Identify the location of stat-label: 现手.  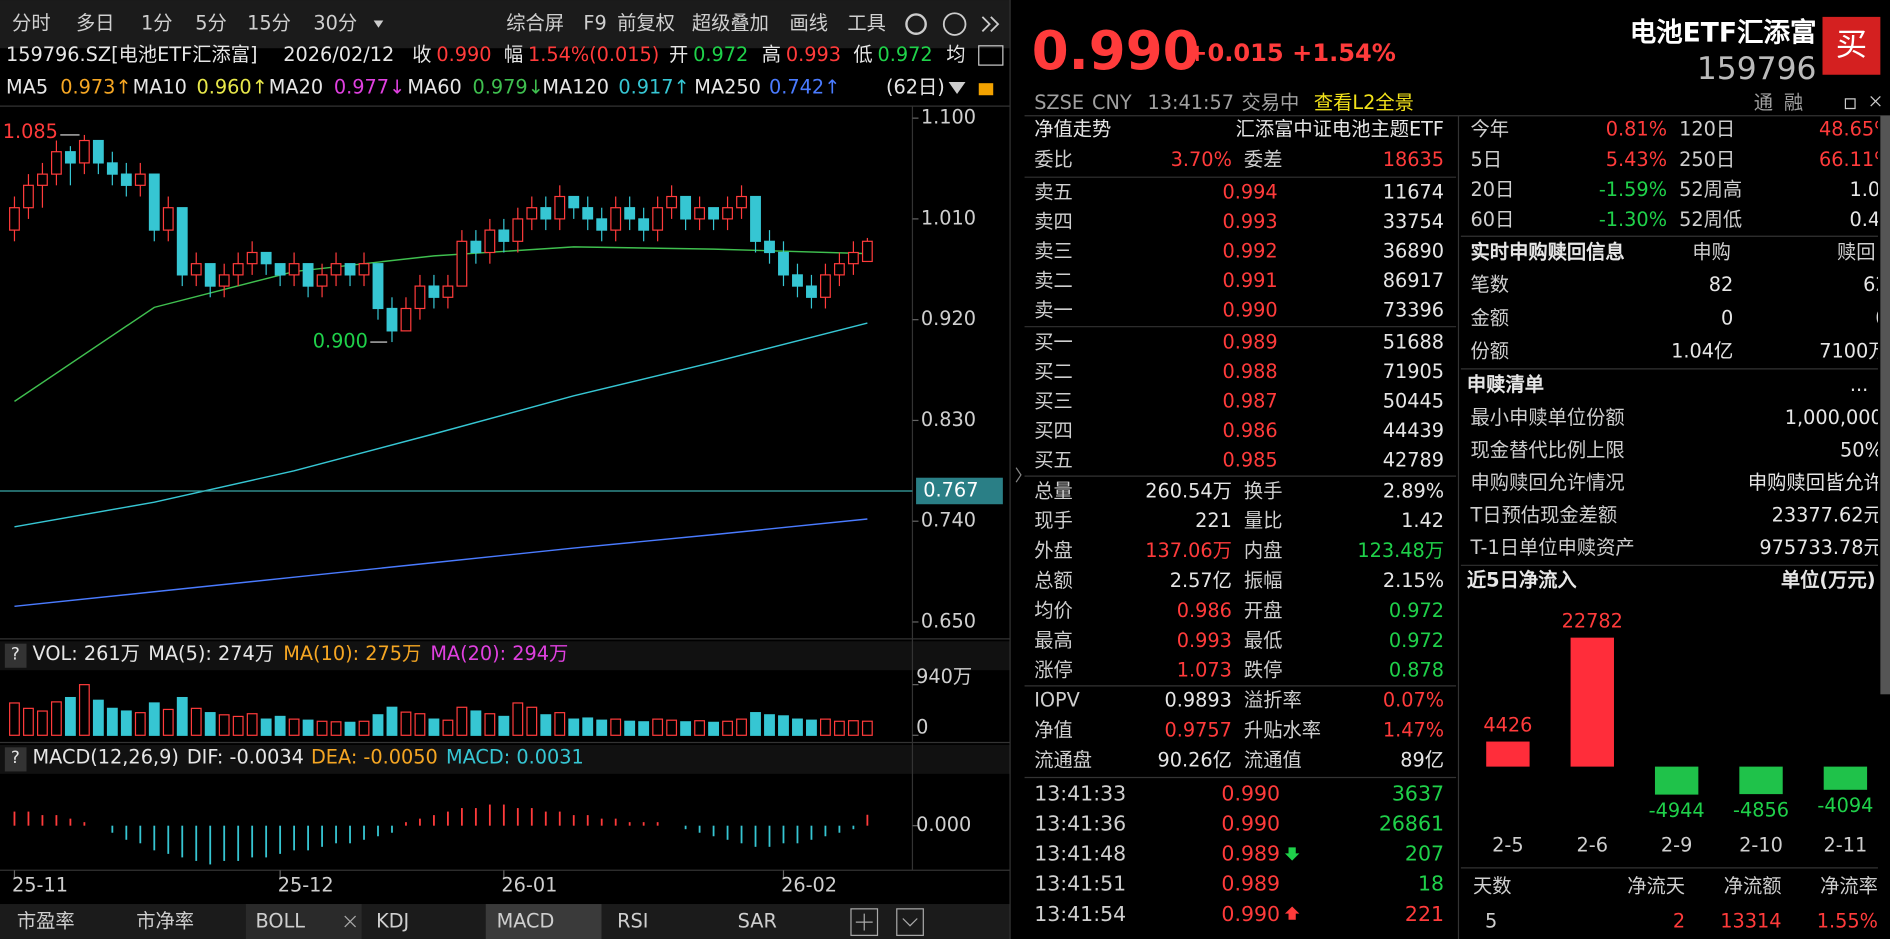
(1053, 520).